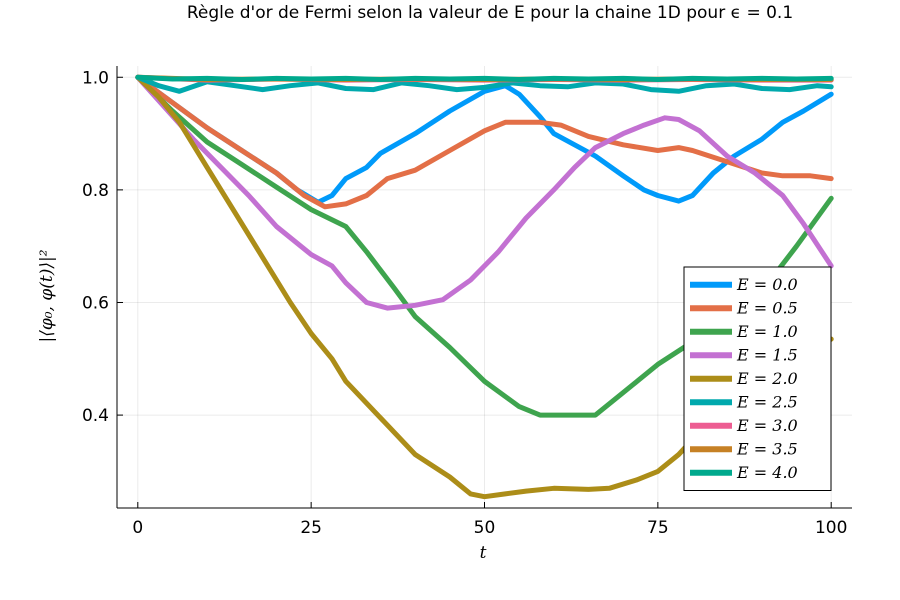  Describe the element at coordinates (767, 401) in the screenshot. I see `legend-label: E = 2.5` at that location.